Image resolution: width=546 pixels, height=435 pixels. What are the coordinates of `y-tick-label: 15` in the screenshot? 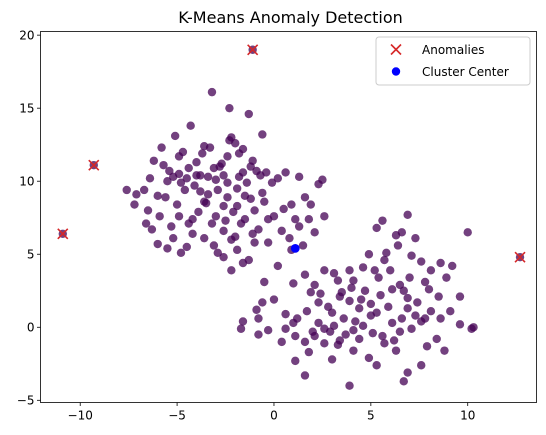 It's located at (26, 108).